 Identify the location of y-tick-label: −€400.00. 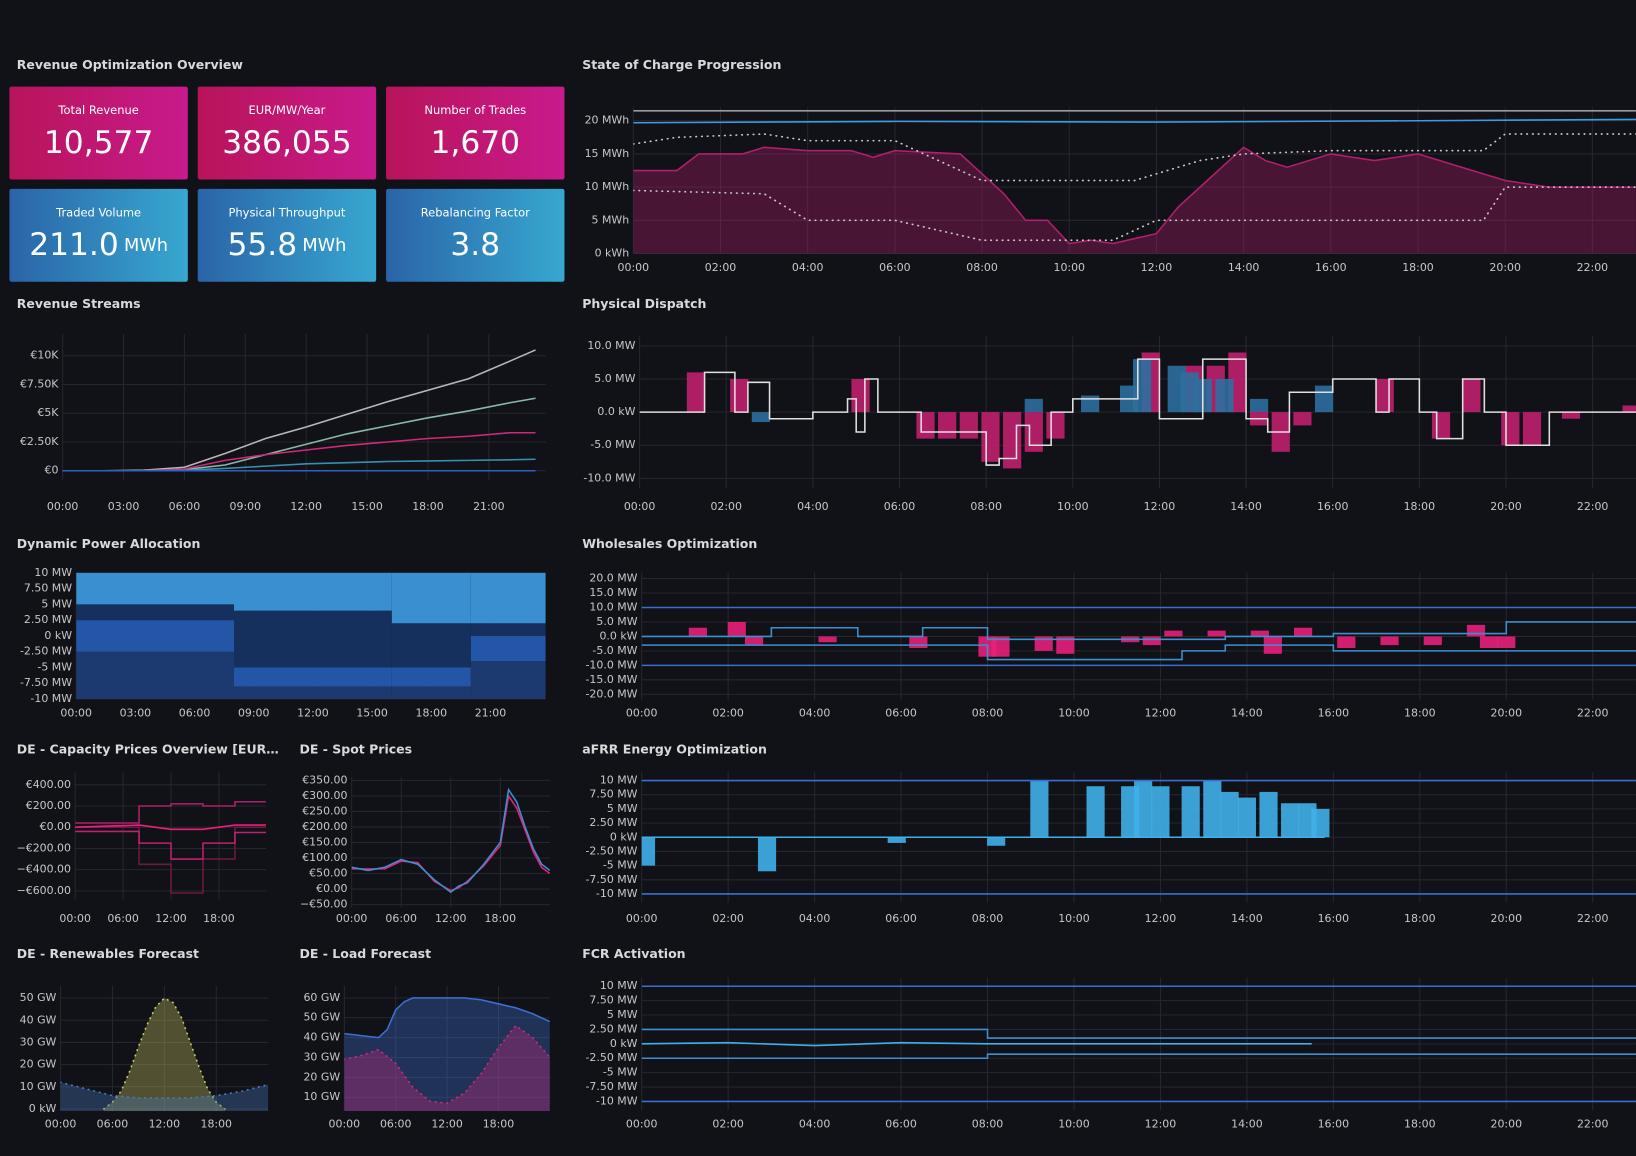
(44, 869).